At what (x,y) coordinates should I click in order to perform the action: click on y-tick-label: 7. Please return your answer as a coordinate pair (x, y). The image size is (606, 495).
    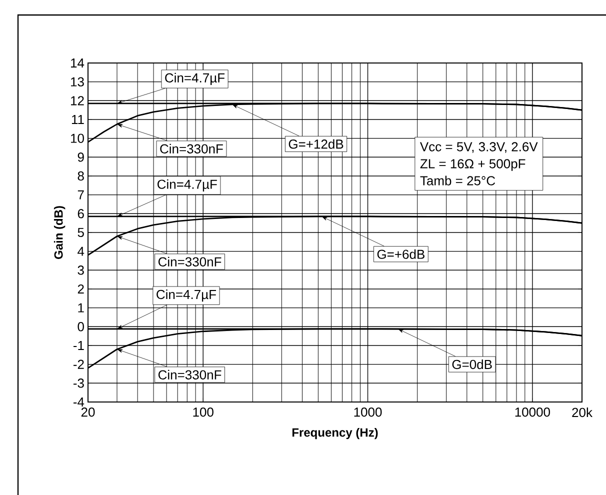
    Looking at the image, I should click on (81, 195).